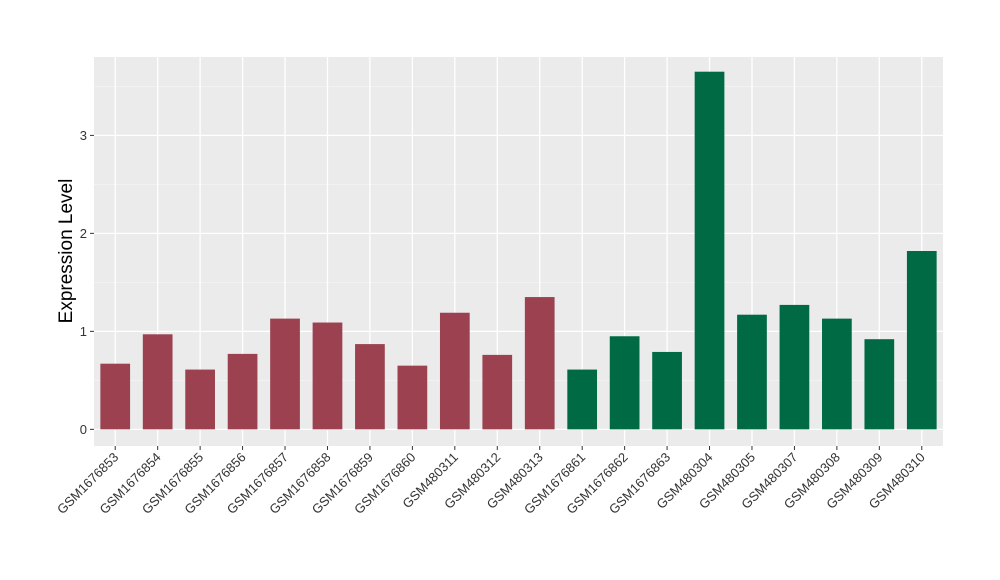 Image resolution: width=1000 pixels, height=580 pixels. Describe the element at coordinates (794, 367) in the screenshot. I see `bar-GSM480307` at that location.